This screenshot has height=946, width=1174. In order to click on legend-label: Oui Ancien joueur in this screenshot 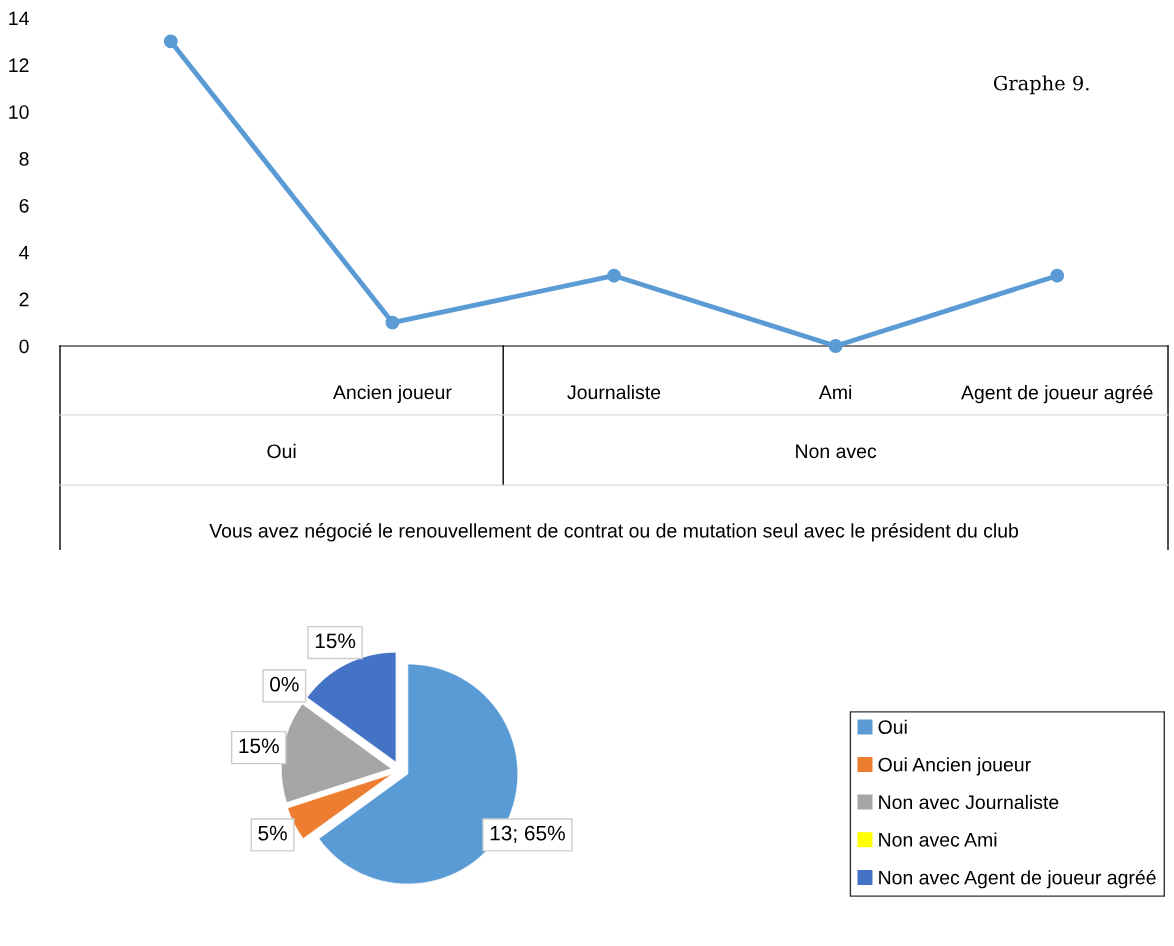, I will do `click(954, 766)`.